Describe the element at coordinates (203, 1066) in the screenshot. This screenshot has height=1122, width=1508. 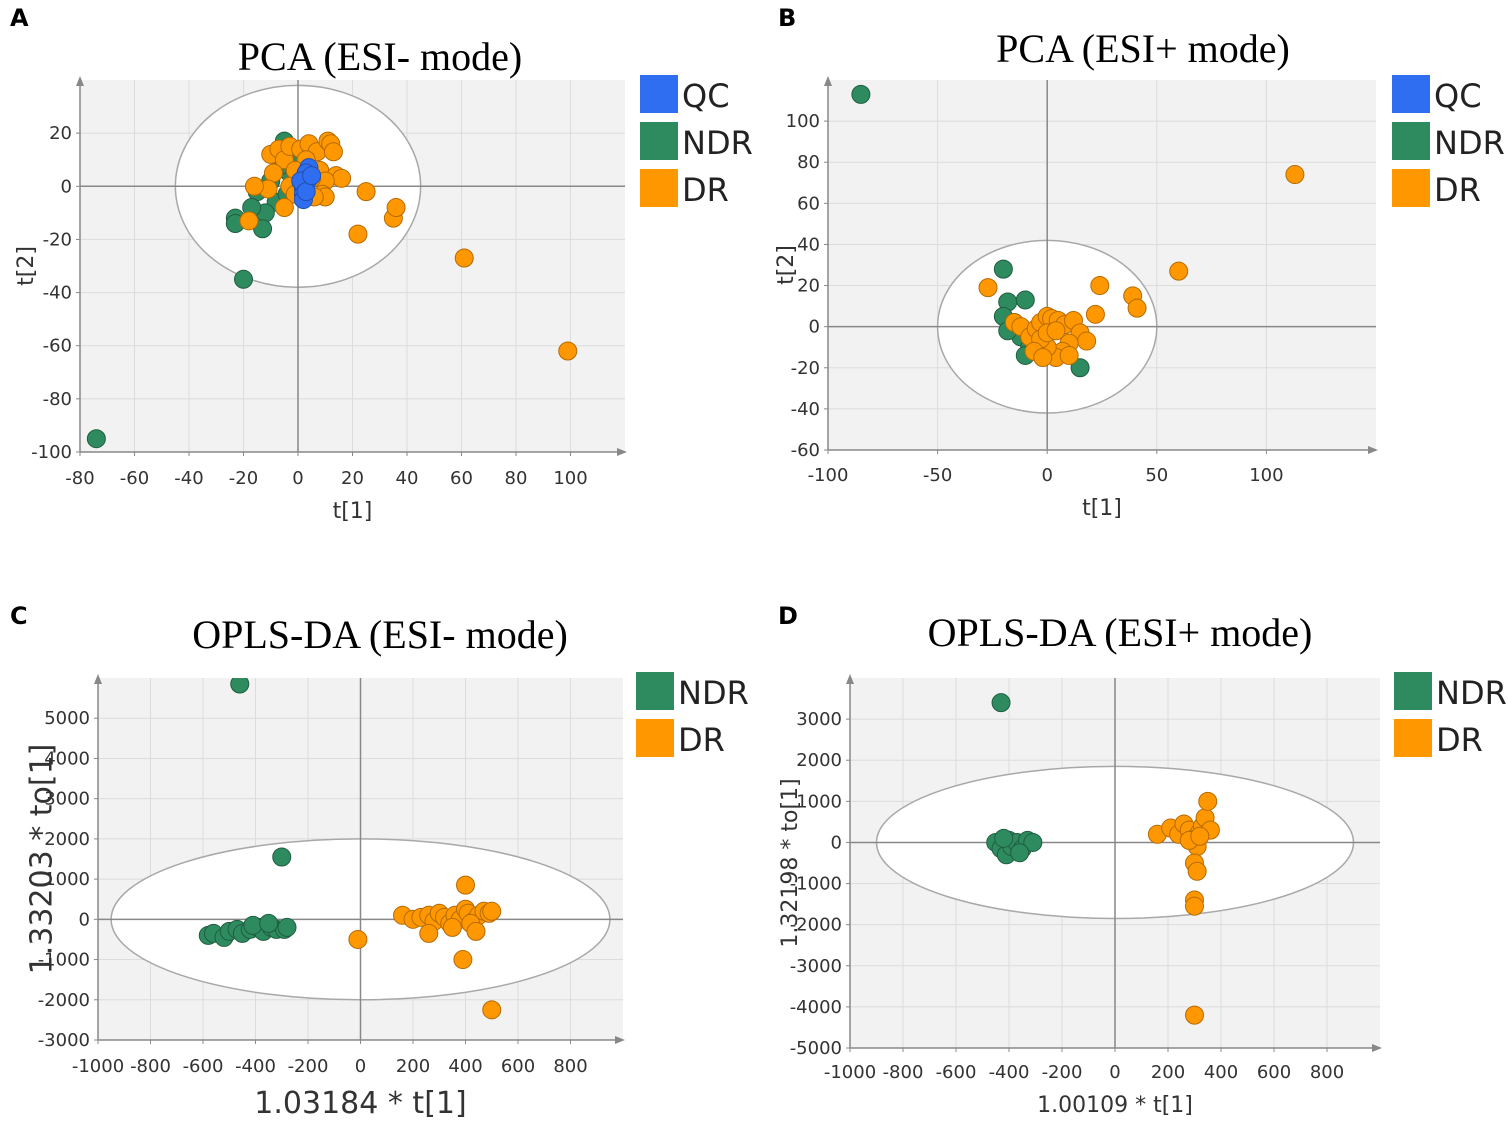
I see `x-tick-label: -600` at that location.